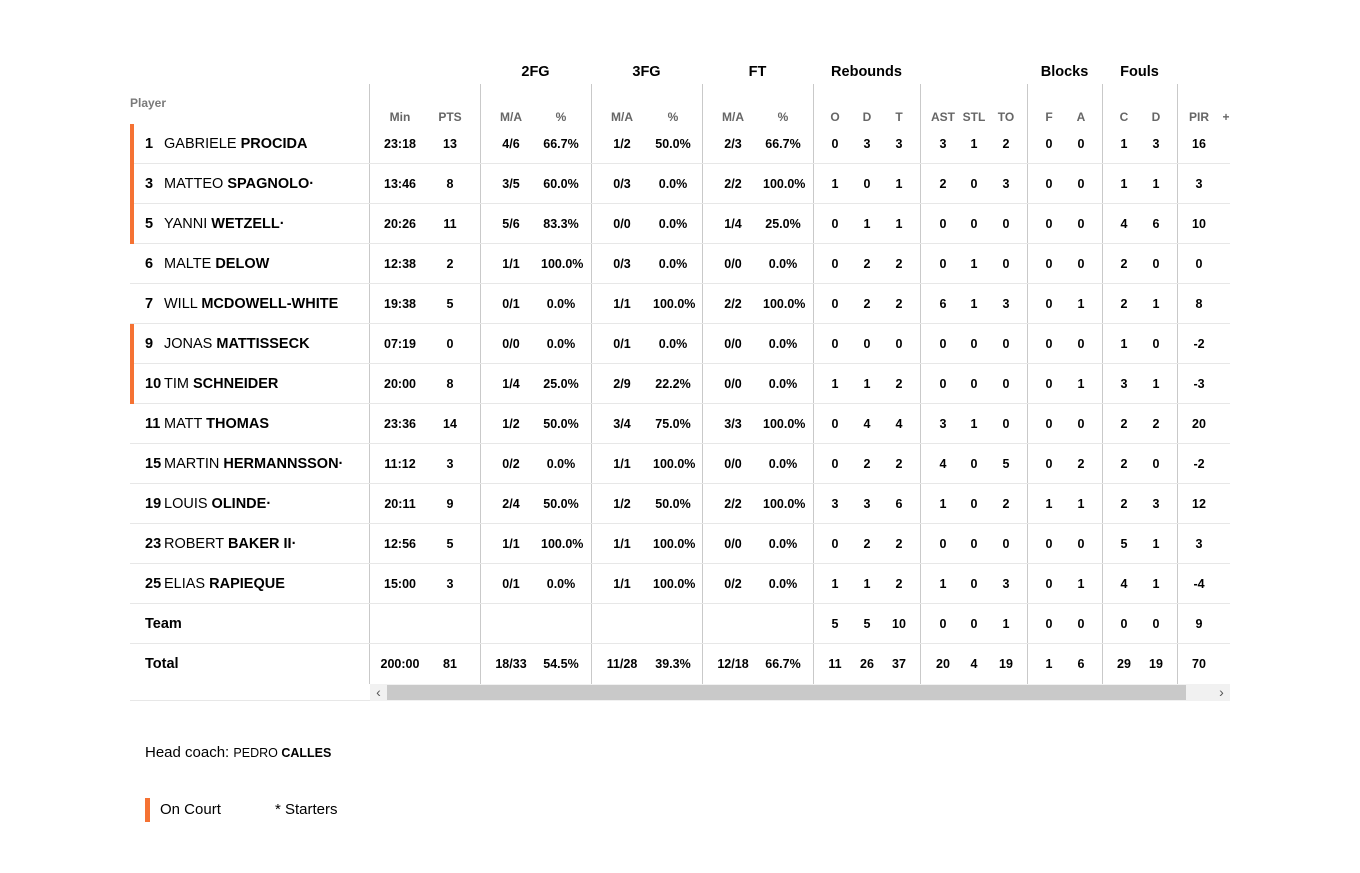  What do you see at coordinates (511, 544) in the screenshot?
I see `stat-cell-fg2_ma: 1/1` at bounding box center [511, 544].